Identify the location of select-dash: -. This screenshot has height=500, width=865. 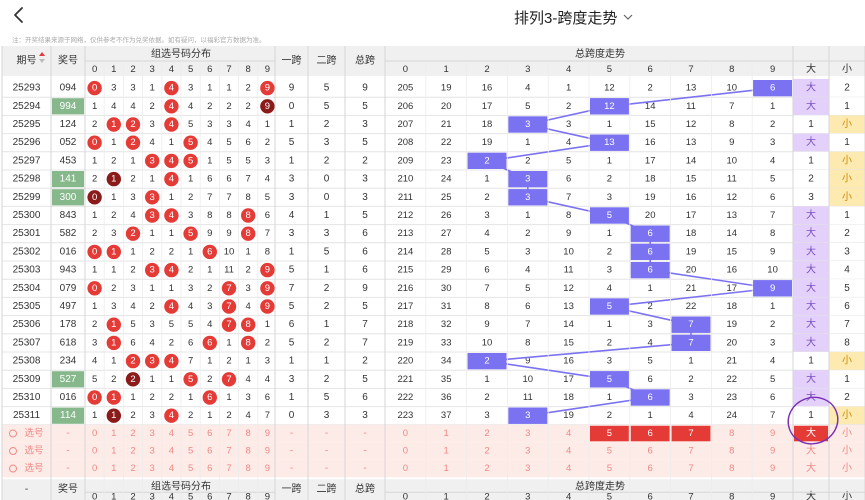
(364, 451).